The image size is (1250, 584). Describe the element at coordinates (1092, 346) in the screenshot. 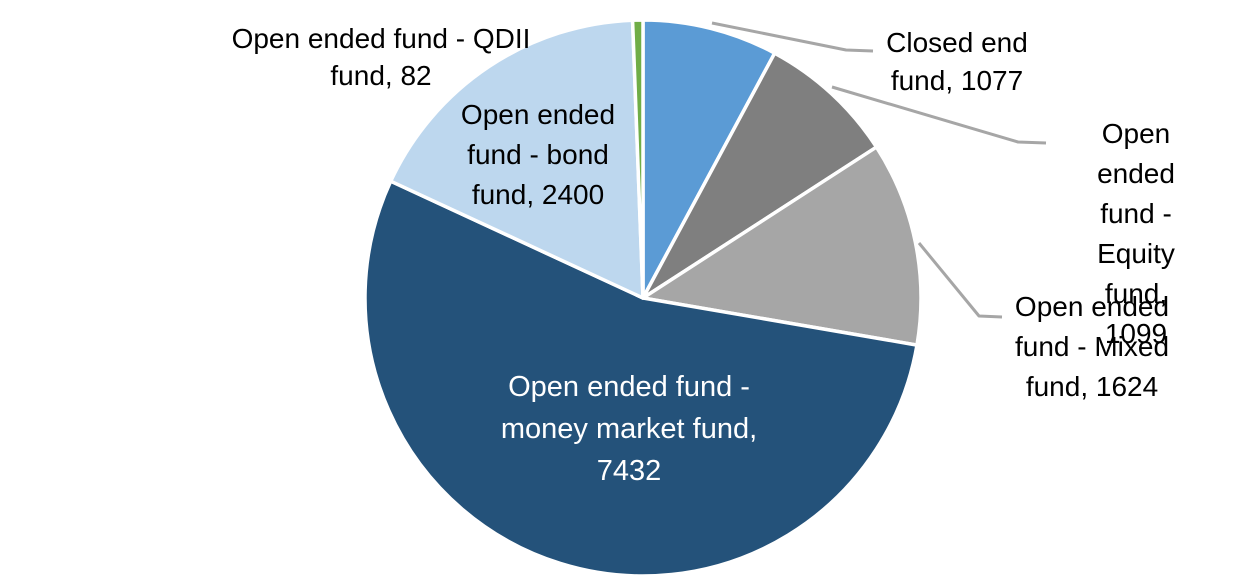

I see `slice-label-open-ended-mixed-fund: Open ended fund - Mixed fund, 1624` at that location.